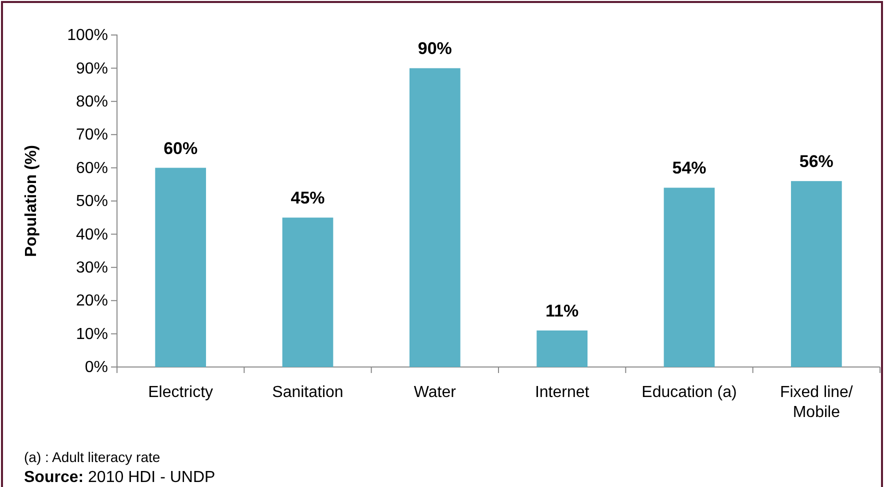  What do you see at coordinates (816, 162) in the screenshot?
I see `data-label: 56%` at bounding box center [816, 162].